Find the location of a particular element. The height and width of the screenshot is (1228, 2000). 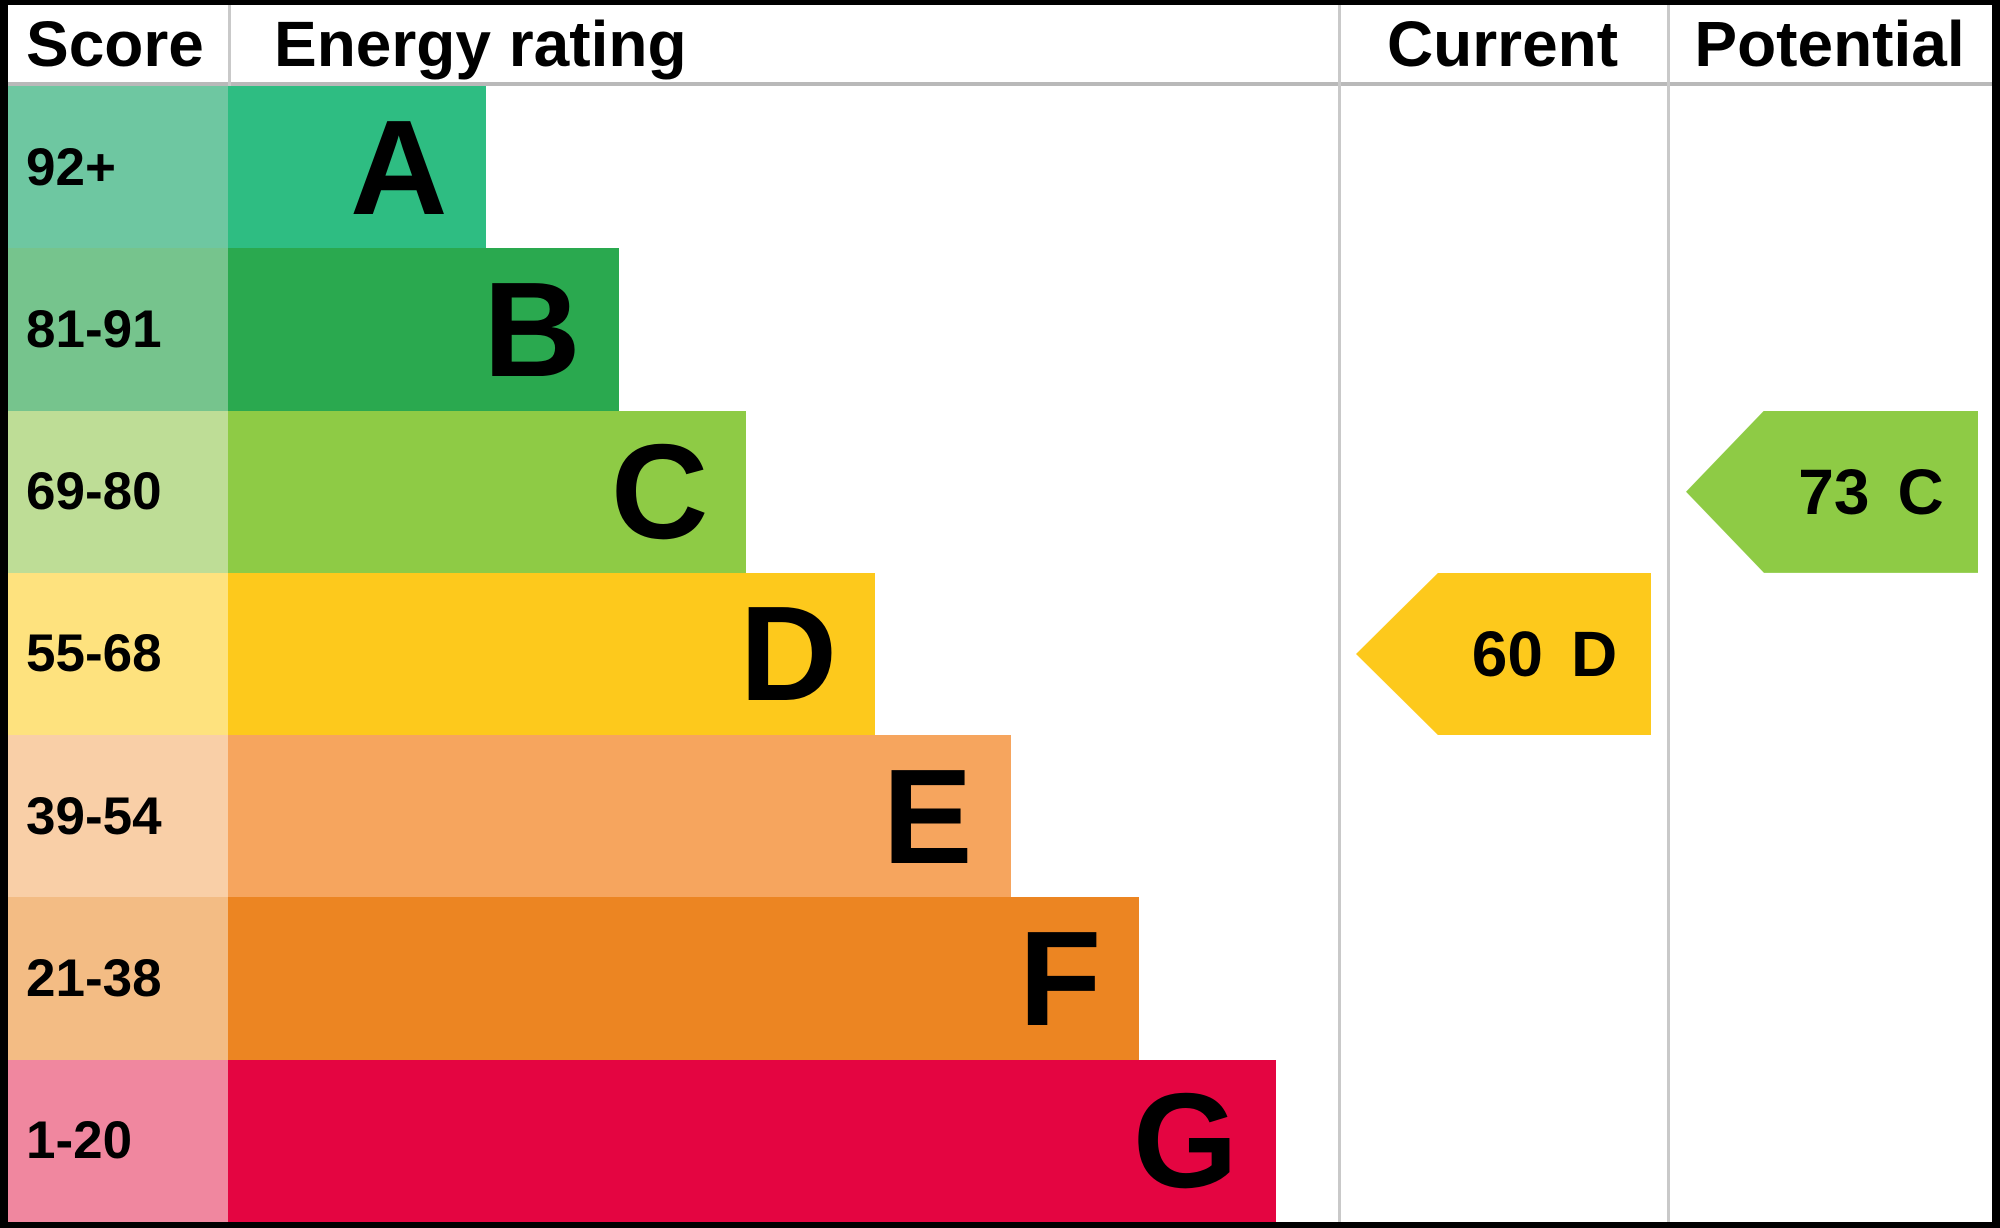

current-rating-arrow: 60 D is located at coordinates (1503, 654).